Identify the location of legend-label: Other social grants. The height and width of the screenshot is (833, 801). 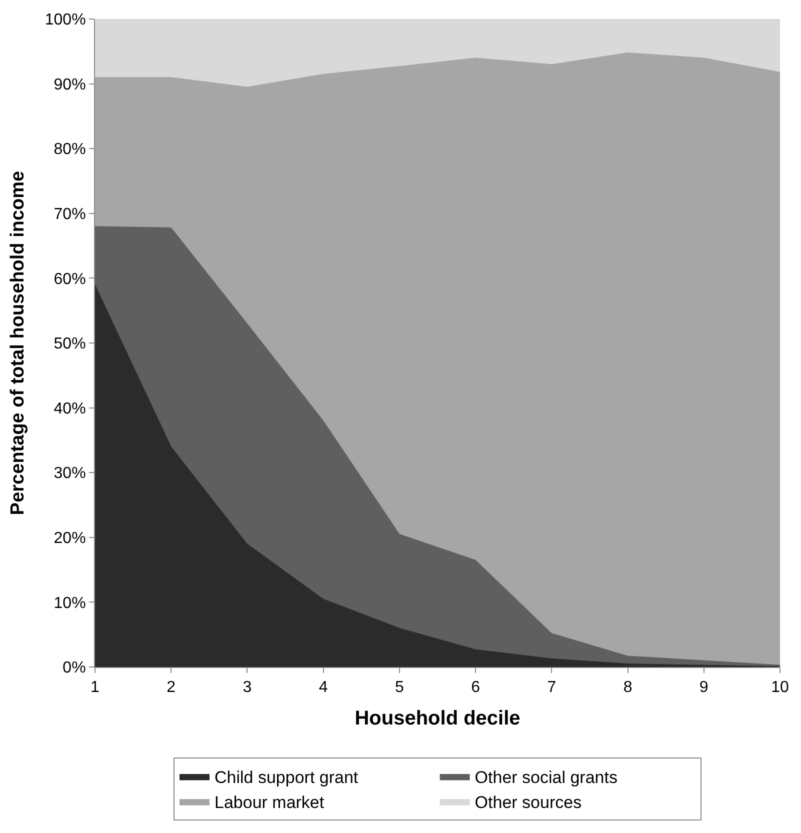
(546, 777).